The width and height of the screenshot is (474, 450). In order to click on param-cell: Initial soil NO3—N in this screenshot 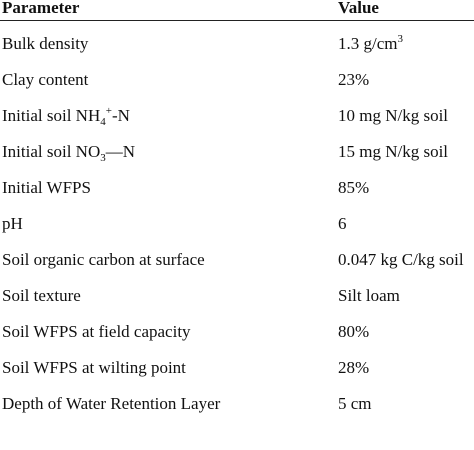, I will do `click(68, 153)`.